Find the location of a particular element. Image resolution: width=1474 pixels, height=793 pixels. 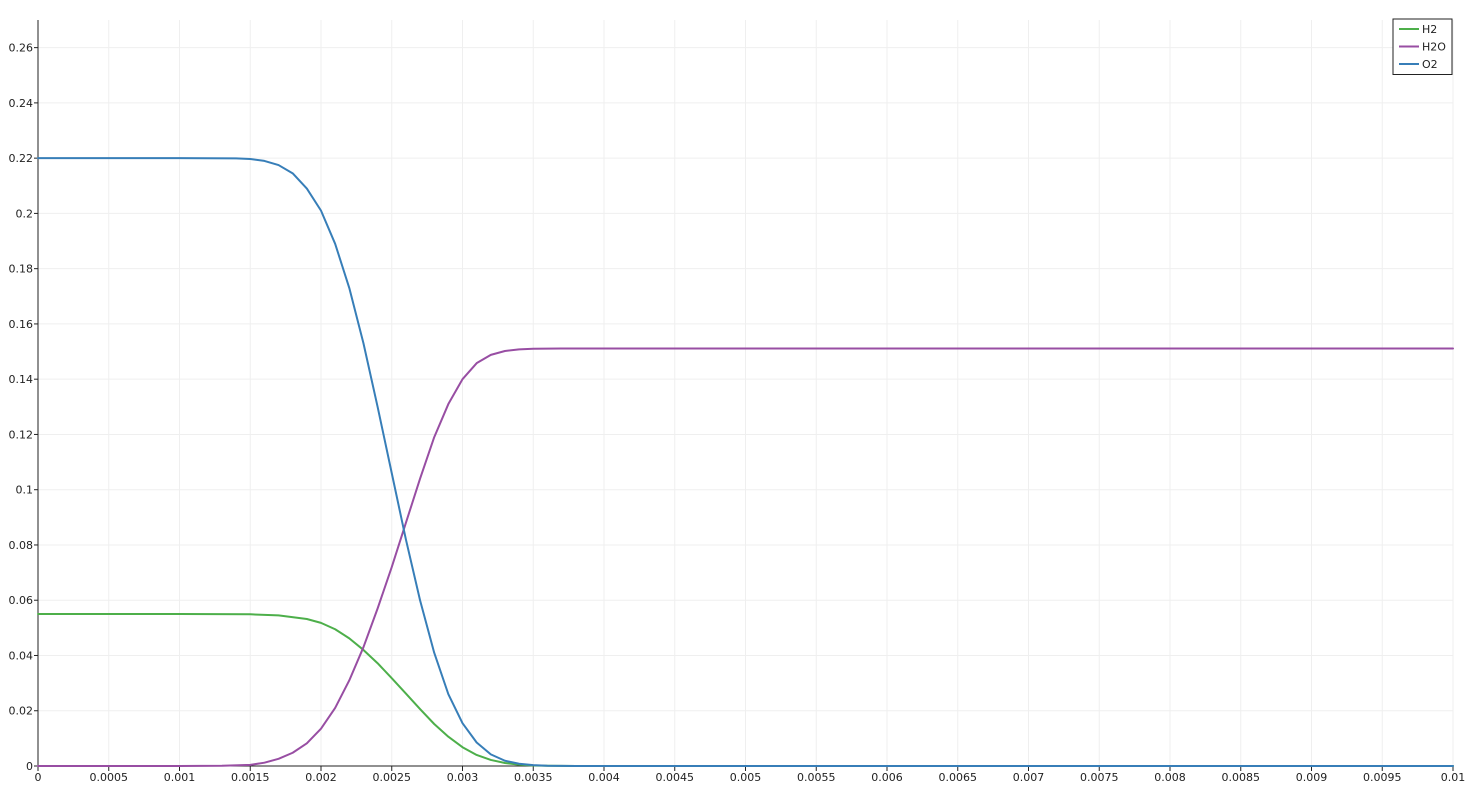

x-tick-label: 0.0075 is located at coordinates (1099, 777).